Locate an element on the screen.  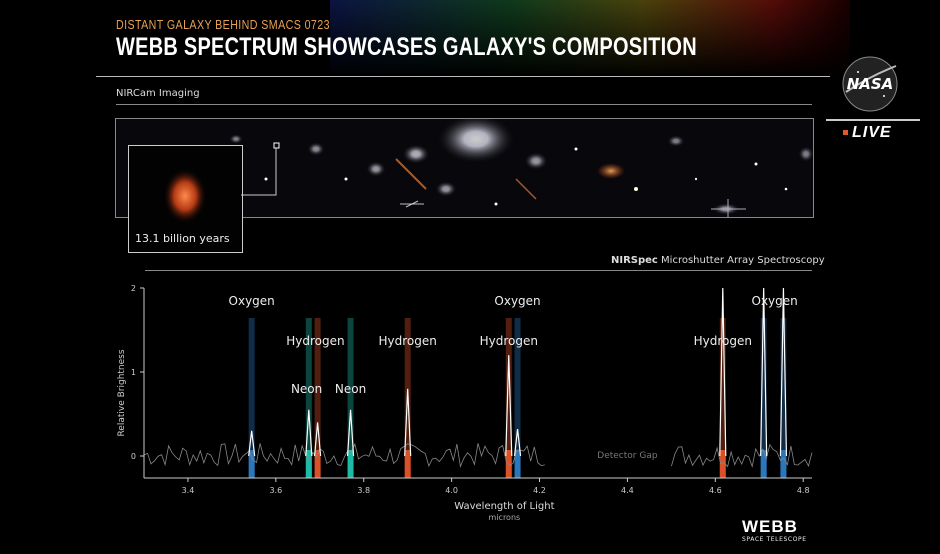
nirspec-label-rest: Microshutter Array Spectroscopy is located at coordinates (741, 260).